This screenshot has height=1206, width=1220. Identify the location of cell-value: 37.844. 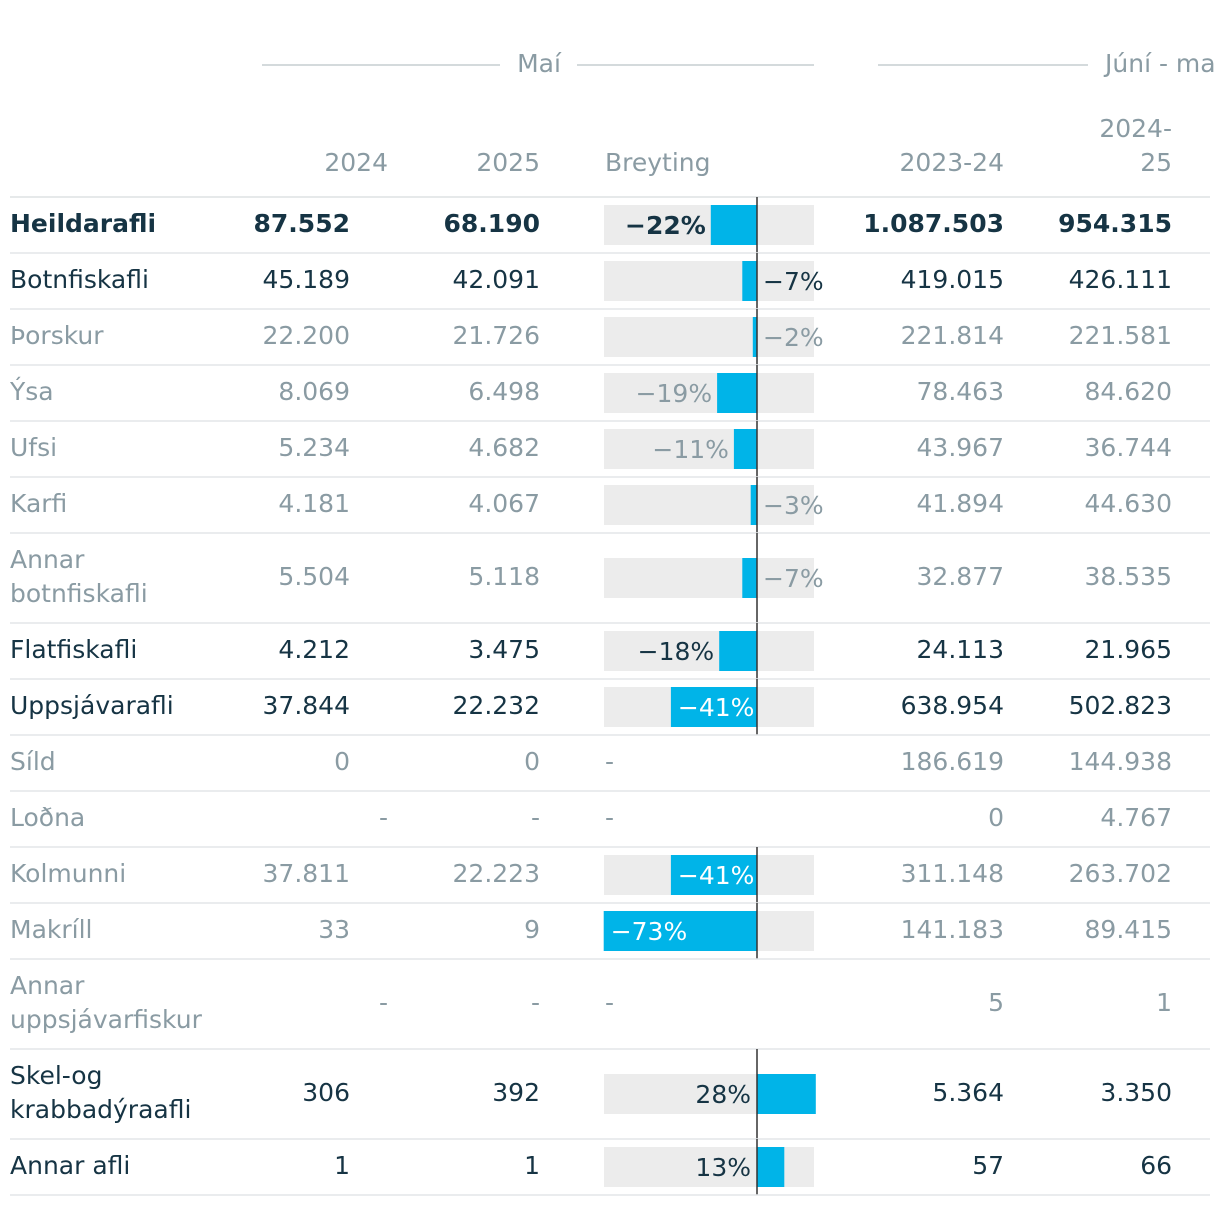
(306, 705).